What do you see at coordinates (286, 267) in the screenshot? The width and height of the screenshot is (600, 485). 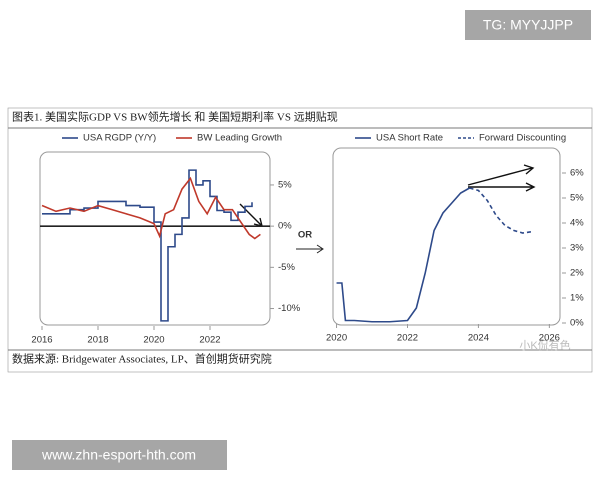 I see `y-tick-label: -5%` at bounding box center [286, 267].